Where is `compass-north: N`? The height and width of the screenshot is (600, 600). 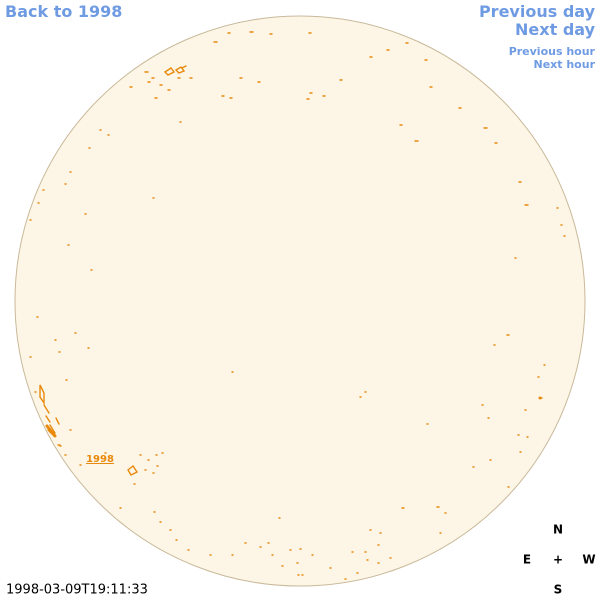 compass-north: N is located at coordinates (558, 530).